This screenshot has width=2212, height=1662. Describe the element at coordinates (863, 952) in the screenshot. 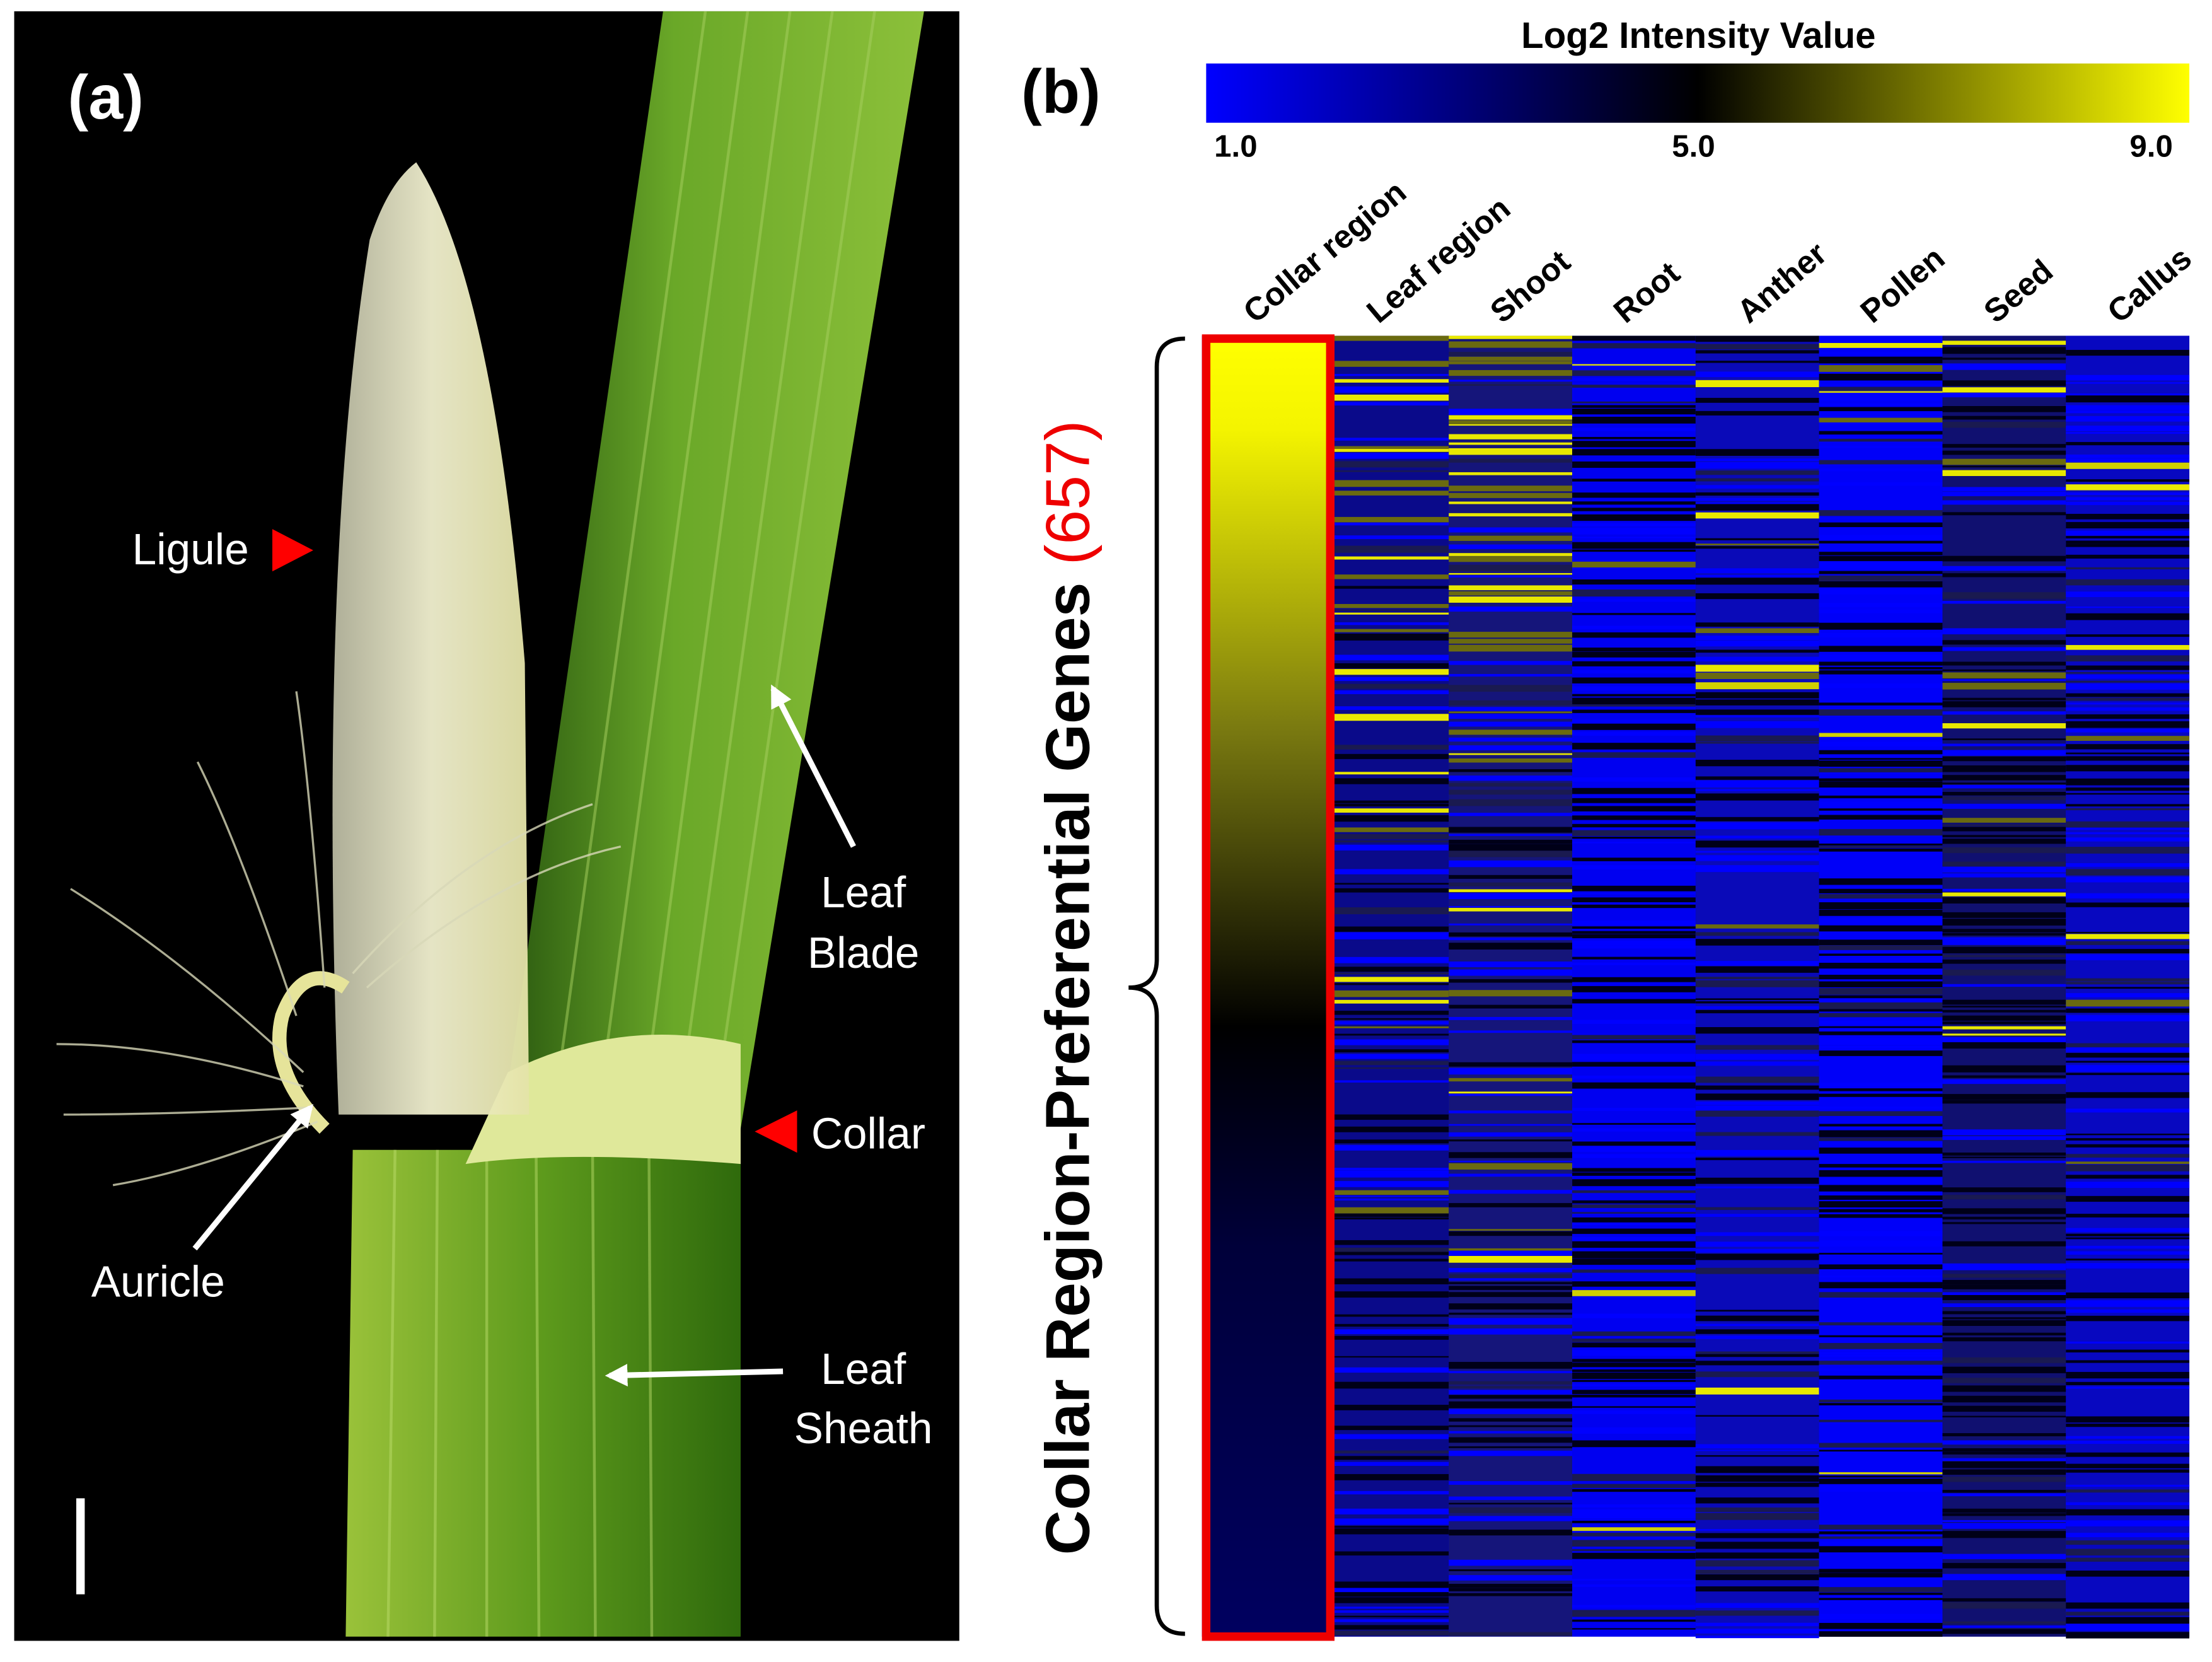

I see `annotation: Blade` at that location.